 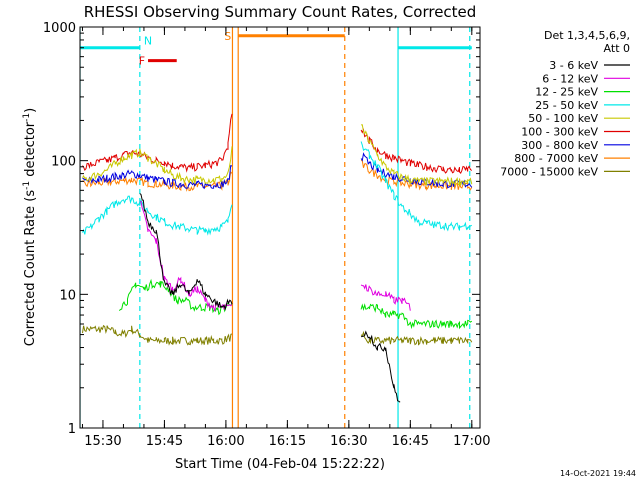 What do you see at coordinates (380, 366) in the screenshot?
I see `series-line-3-6-kev-after-gap` at bounding box center [380, 366].